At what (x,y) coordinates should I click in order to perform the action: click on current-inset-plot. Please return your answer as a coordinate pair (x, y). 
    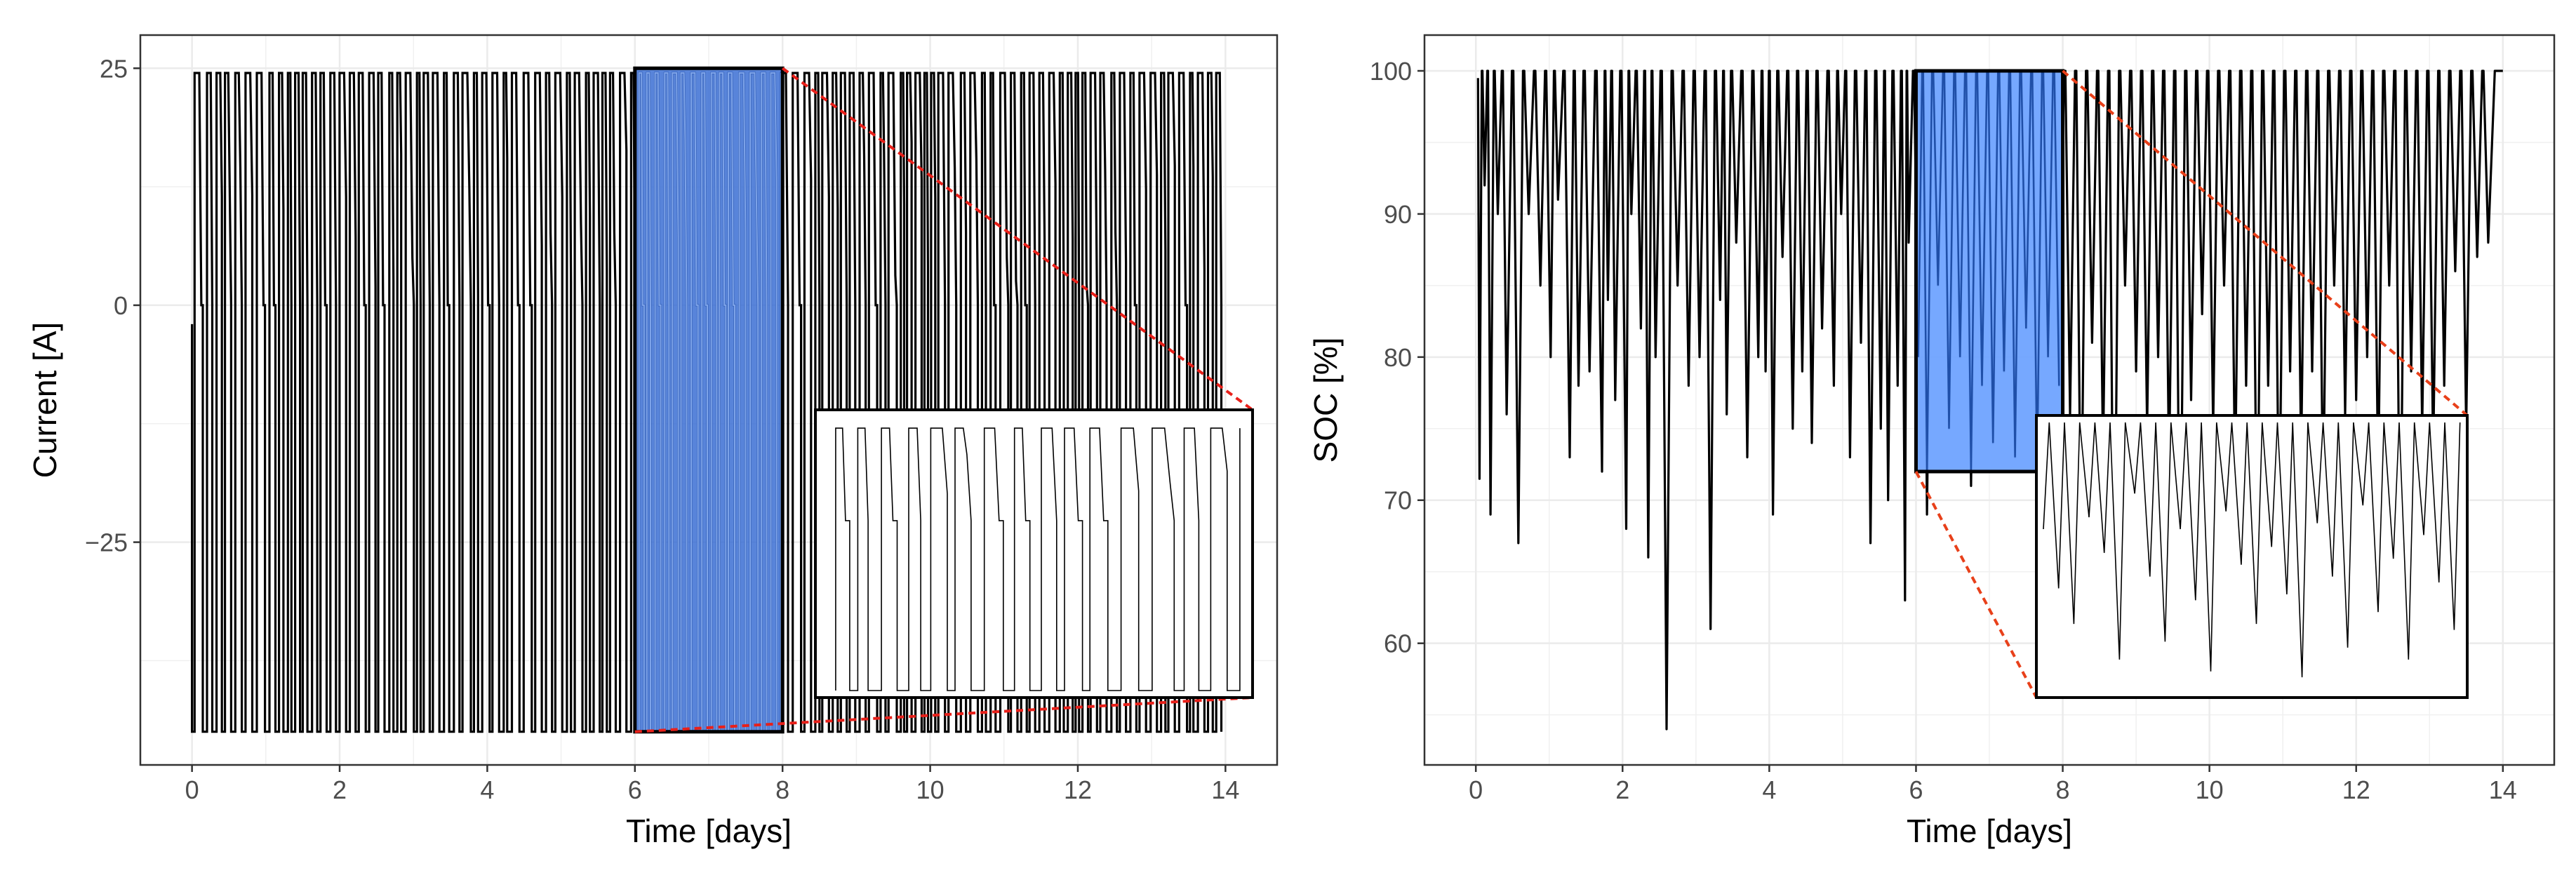
    Looking at the image, I should click on (1038, 559).